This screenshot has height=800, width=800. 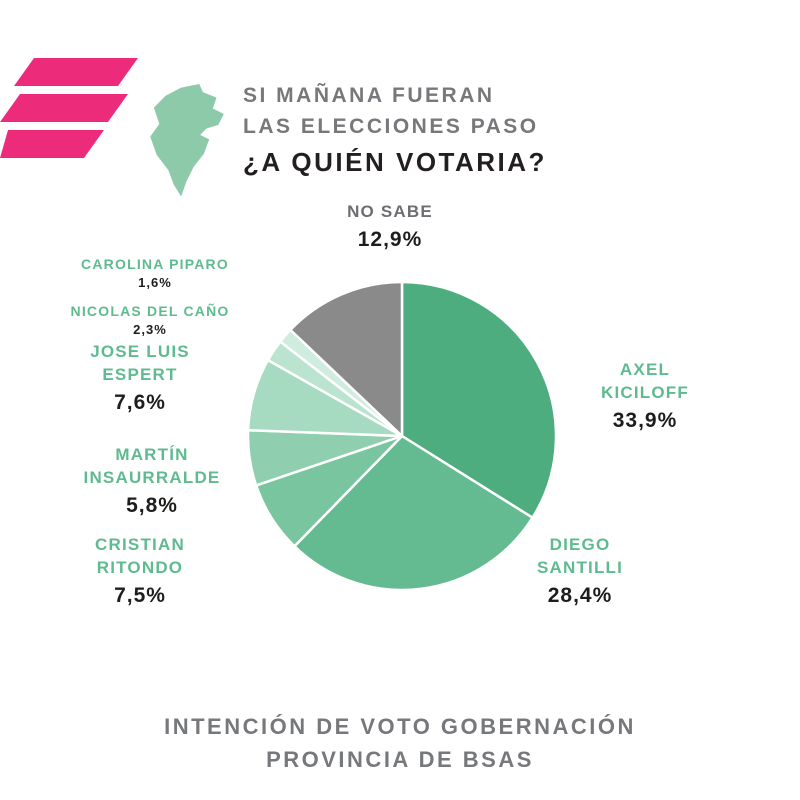 What do you see at coordinates (580, 556) in the screenshot?
I see `candidate-name: DIEGO SANTILLI` at bounding box center [580, 556].